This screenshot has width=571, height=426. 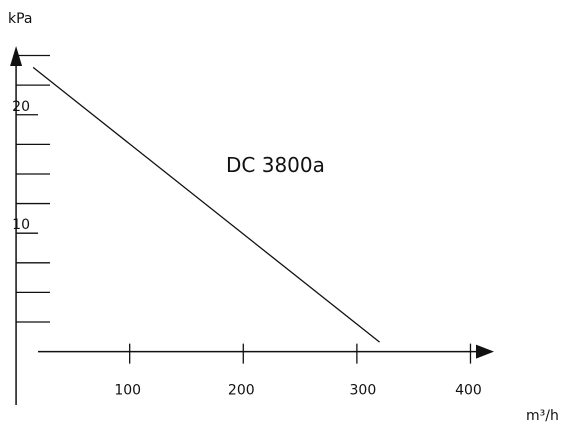 I want to click on x-tick-label-400: 400, so click(x=468, y=391).